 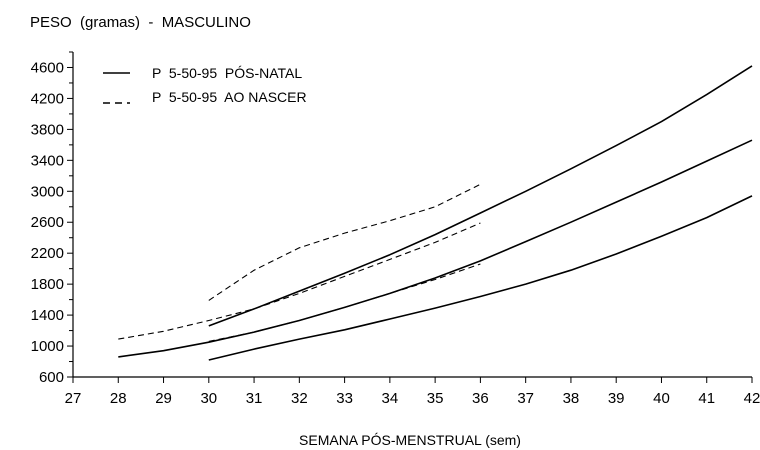 What do you see at coordinates (525, 398) in the screenshot?
I see `x-tick-label: 37` at bounding box center [525, 398].